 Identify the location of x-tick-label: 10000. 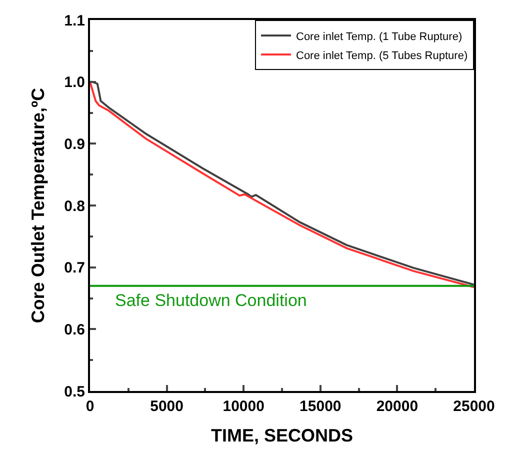
(243, 406).